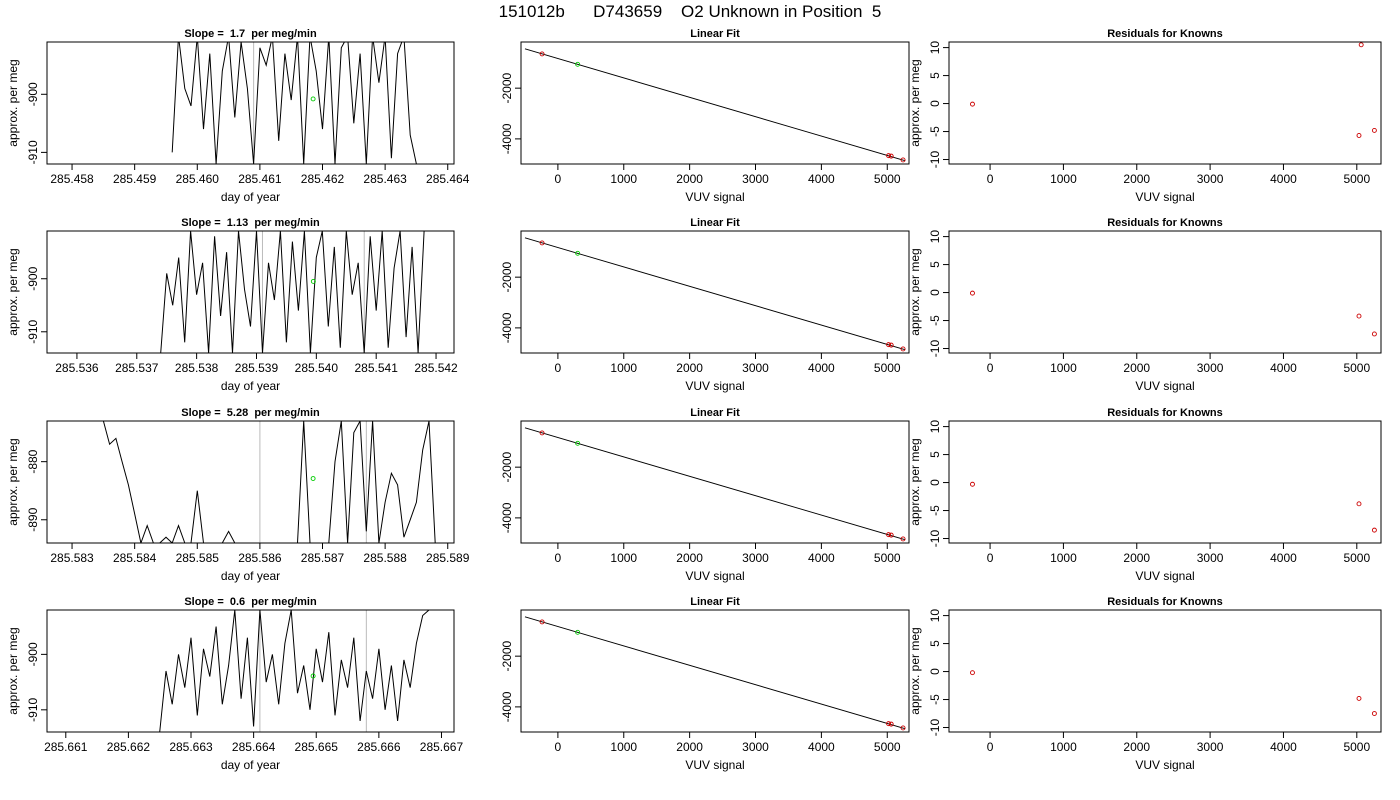  I want to click on x-tick-label: 285.464, so click(448, 179).